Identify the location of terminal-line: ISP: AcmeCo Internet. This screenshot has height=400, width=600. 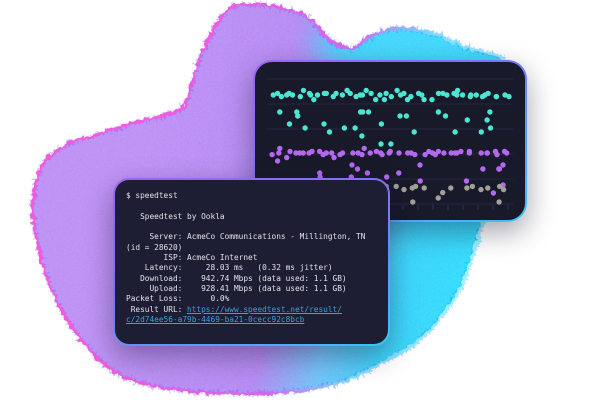
(253, 258).